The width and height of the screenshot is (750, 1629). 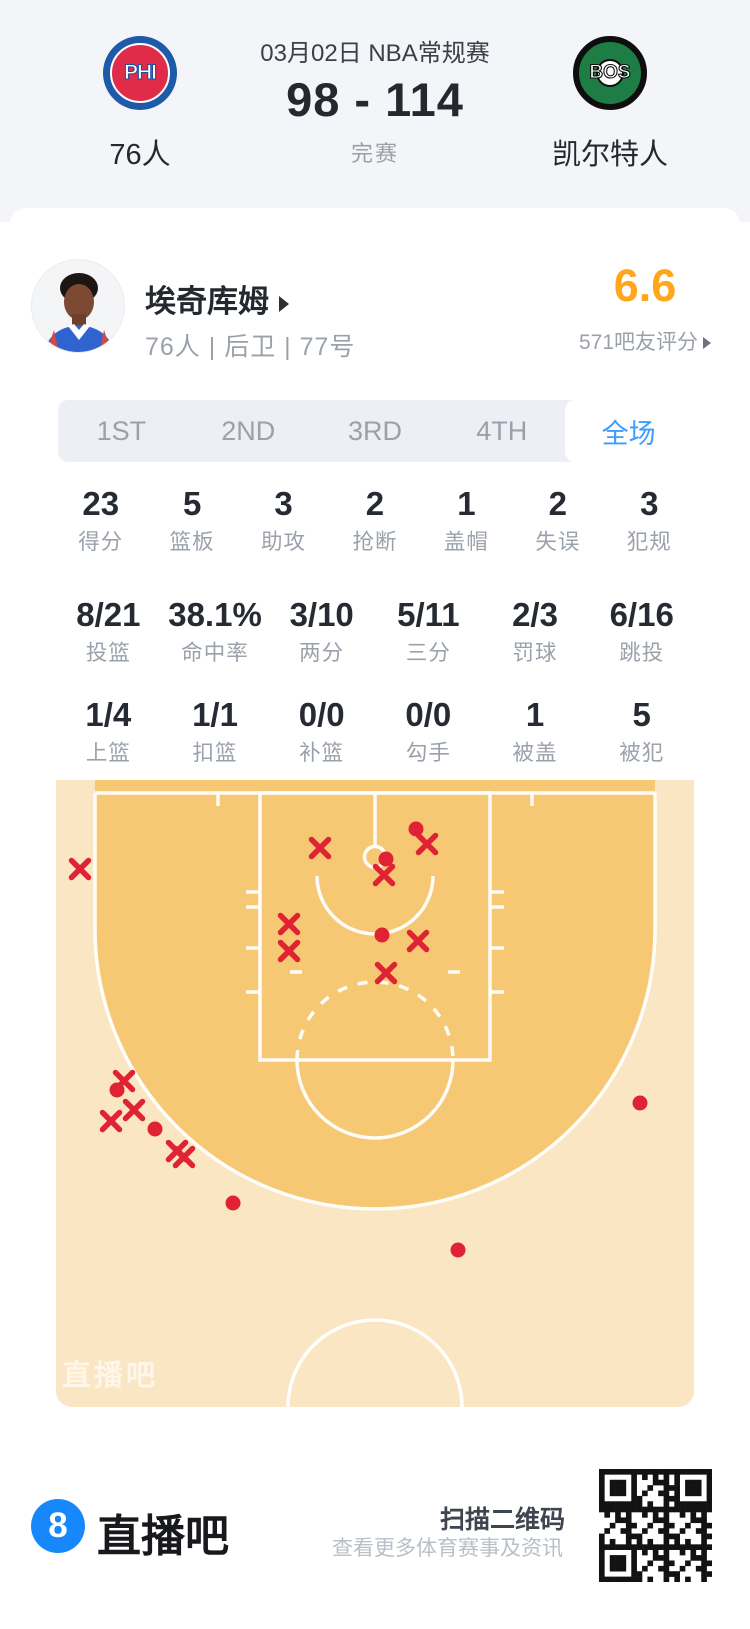 I want to click on player-meta: 76人 | 后卫 | 77号, so click(x=250, y=347).